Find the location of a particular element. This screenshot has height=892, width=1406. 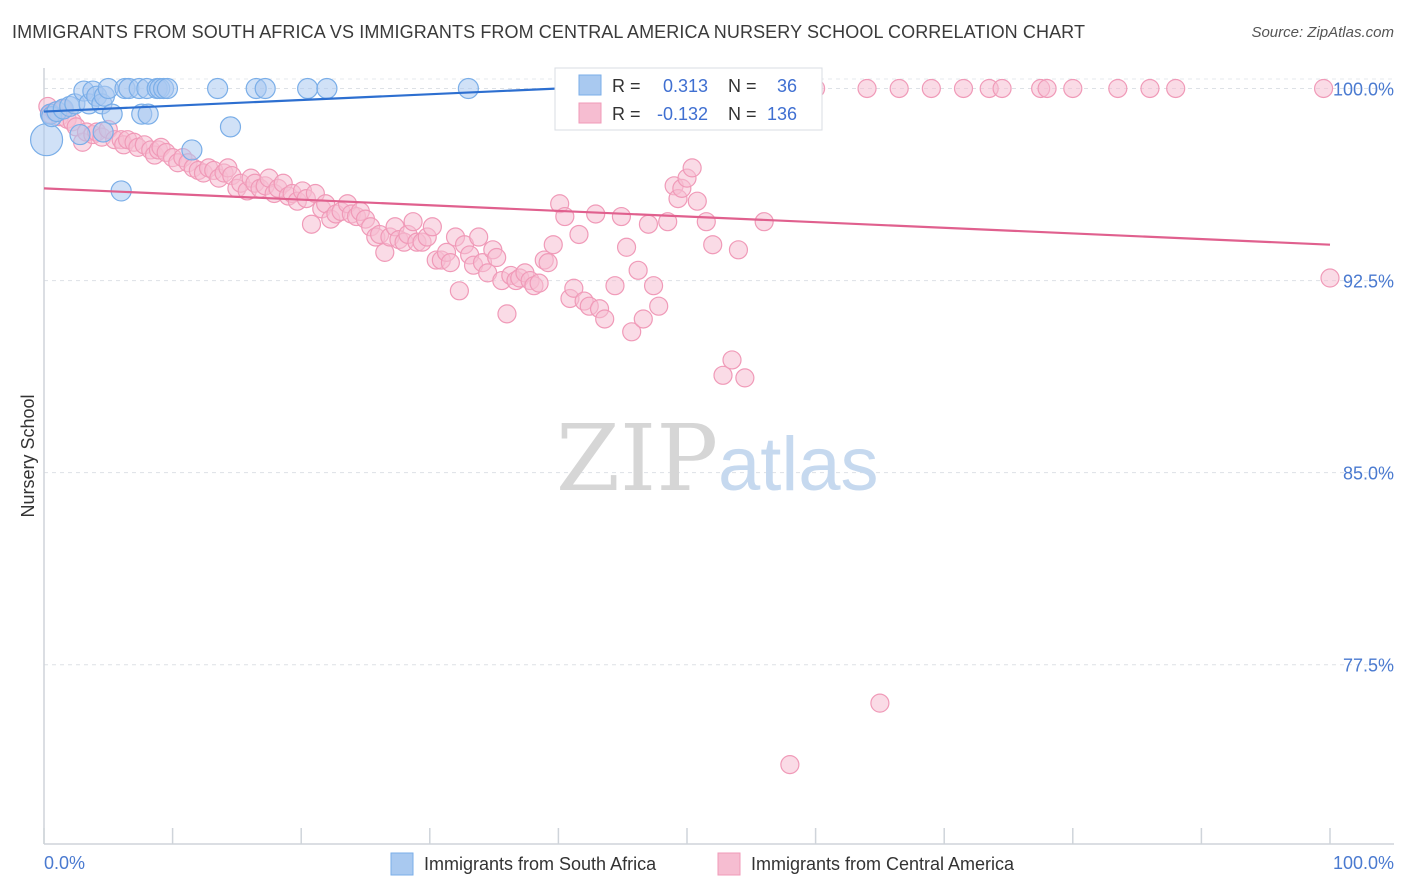

legend-label-central-america: Immigrants from Central America is located at coordinates (883, 864).